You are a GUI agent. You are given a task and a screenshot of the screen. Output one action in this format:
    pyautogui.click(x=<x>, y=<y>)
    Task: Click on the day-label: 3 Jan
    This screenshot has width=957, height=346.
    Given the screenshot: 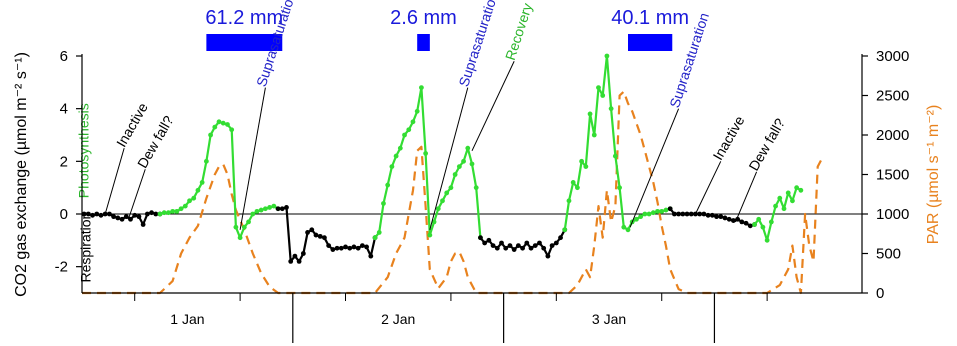 What is the action you would take?
    pyautogui.click(x=609, y=319)
    